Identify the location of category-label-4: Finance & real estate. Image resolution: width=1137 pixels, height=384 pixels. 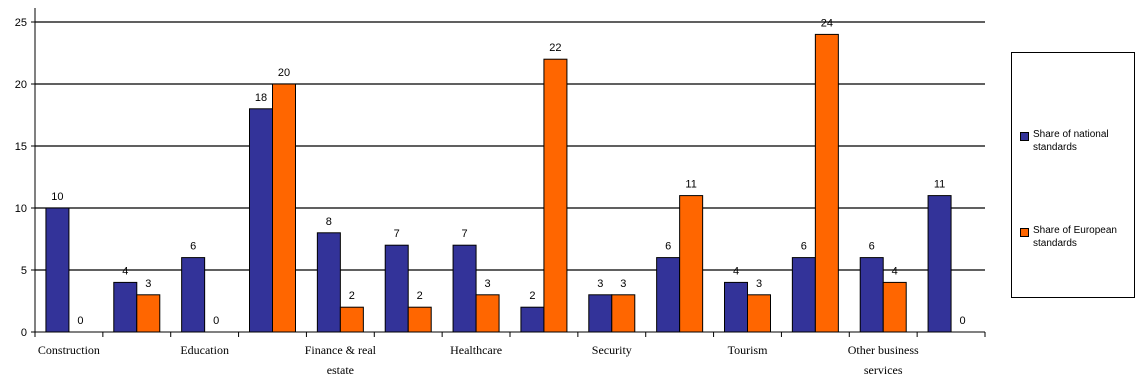
(341, 360).